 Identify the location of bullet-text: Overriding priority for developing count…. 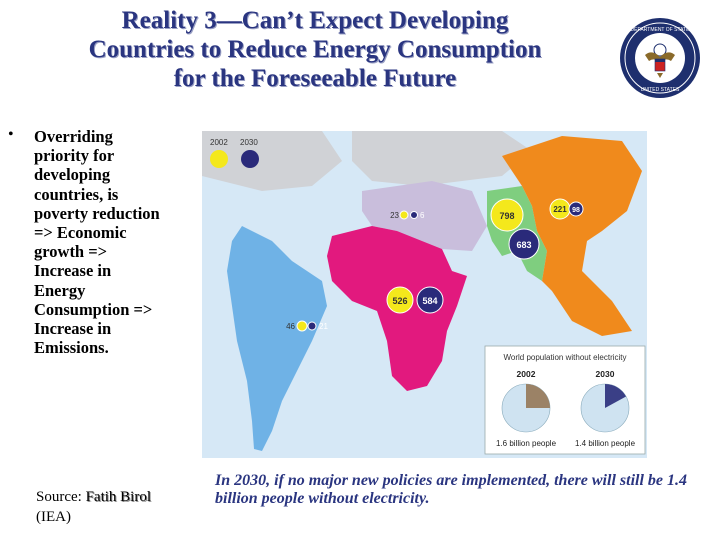
(114, 242).